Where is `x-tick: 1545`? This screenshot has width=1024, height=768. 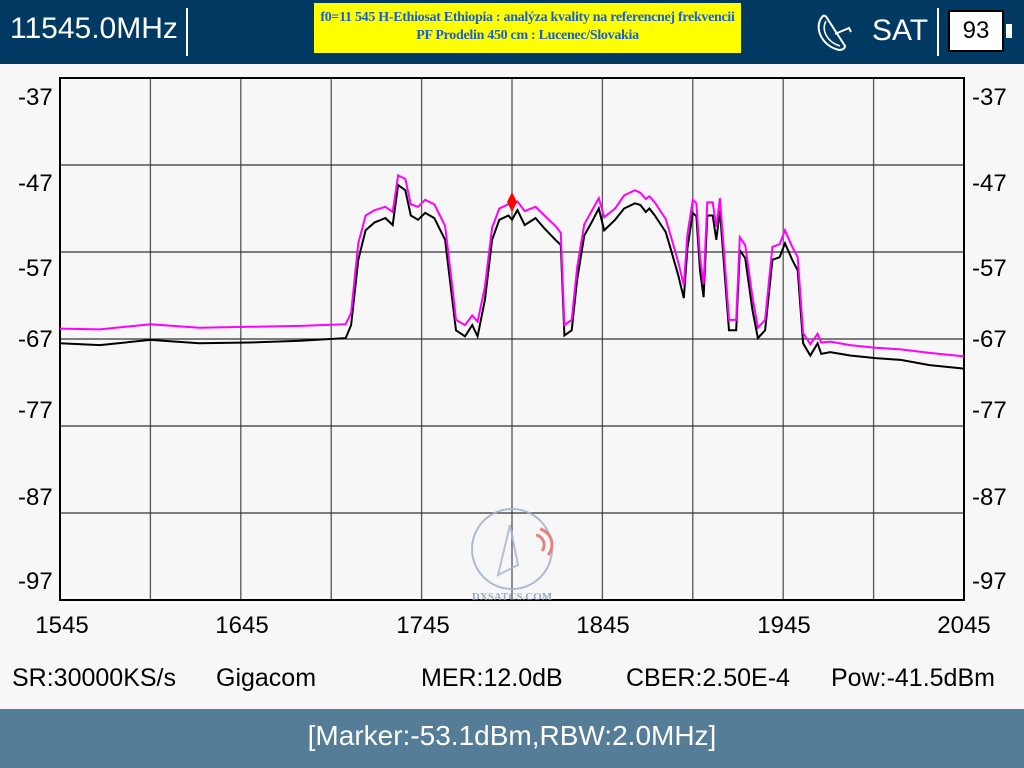
x-tick: 1545 is located at coordinates (62, 625).